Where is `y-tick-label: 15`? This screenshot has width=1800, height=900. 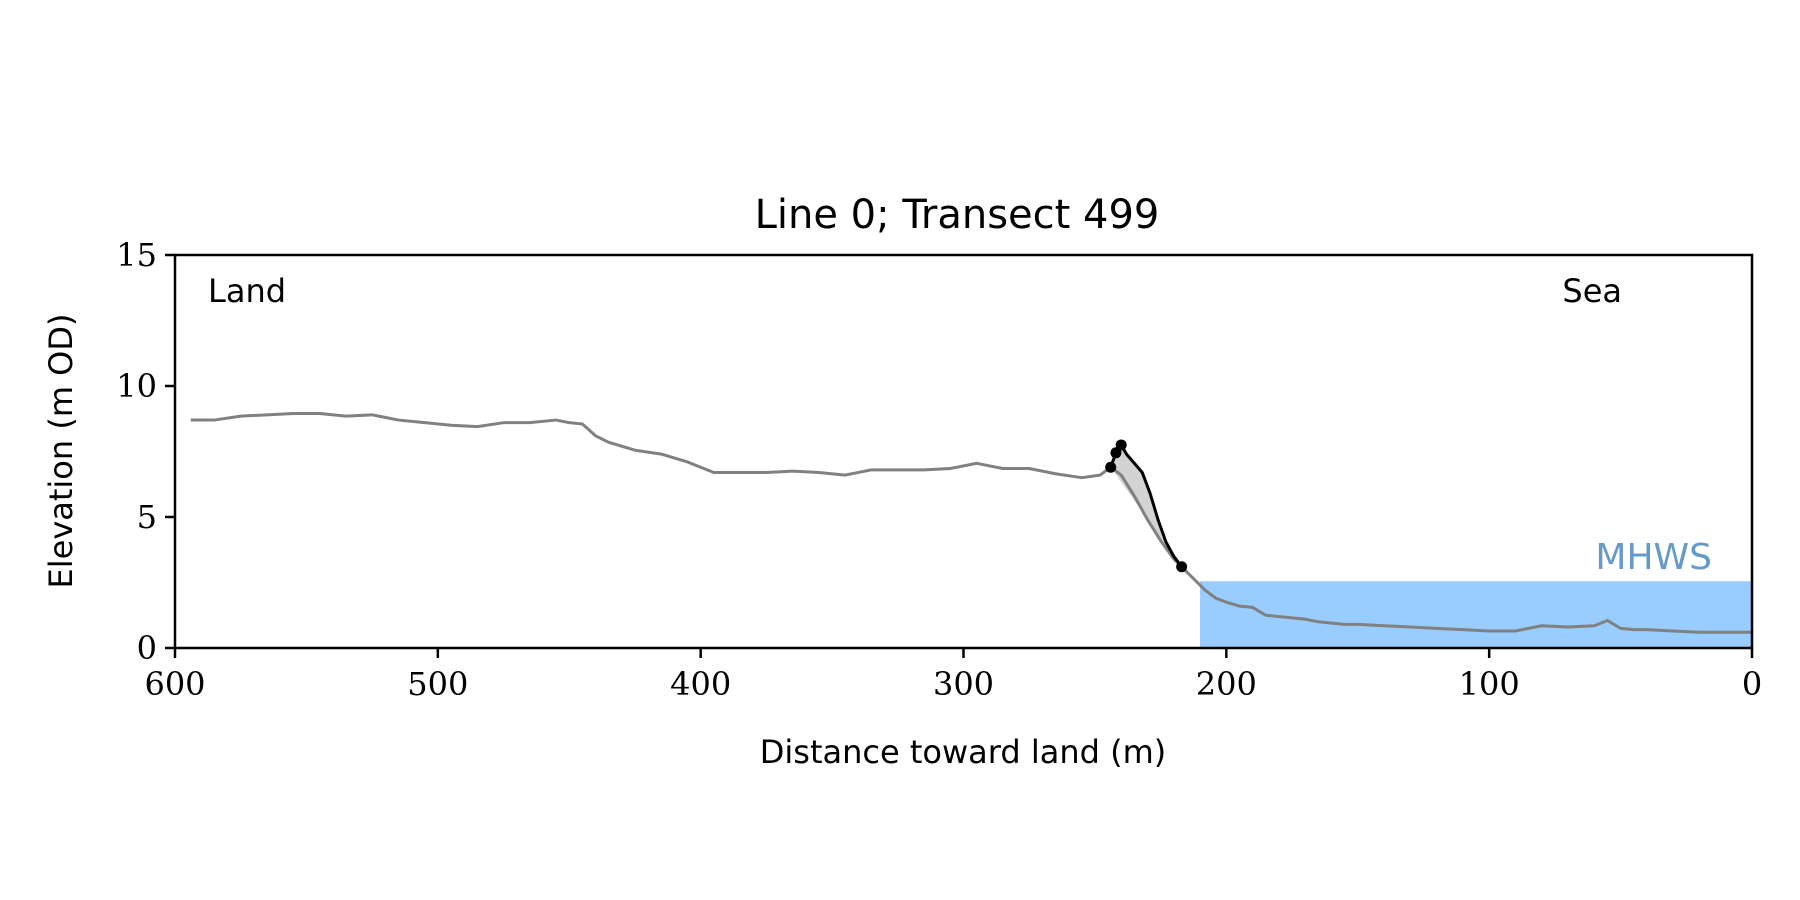
y-tick-label: 15 is located at coordinates (136, 255).